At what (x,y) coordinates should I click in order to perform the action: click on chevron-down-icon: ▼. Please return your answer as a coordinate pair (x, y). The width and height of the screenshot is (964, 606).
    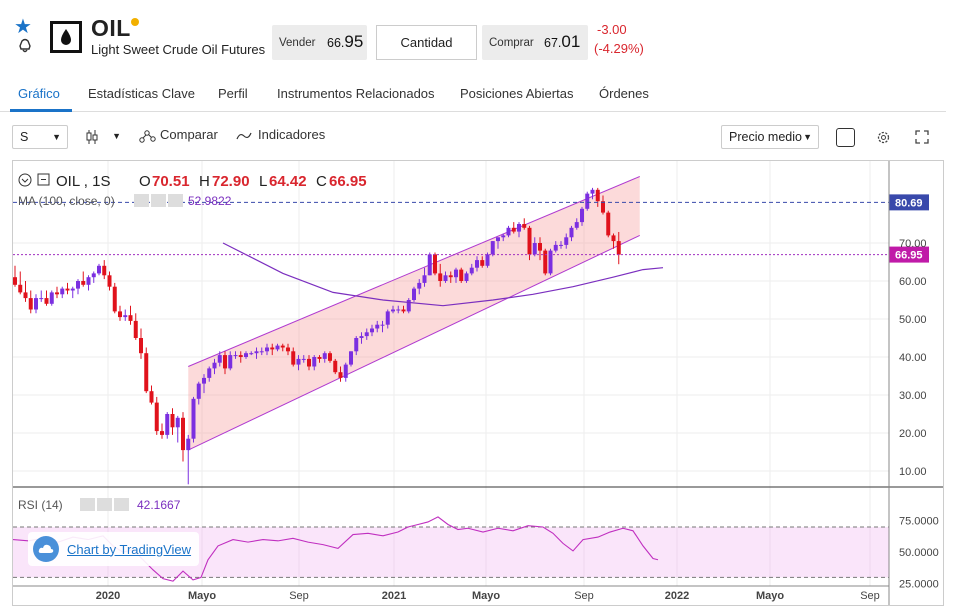
    Looking at the image, I should click on (116, 136).